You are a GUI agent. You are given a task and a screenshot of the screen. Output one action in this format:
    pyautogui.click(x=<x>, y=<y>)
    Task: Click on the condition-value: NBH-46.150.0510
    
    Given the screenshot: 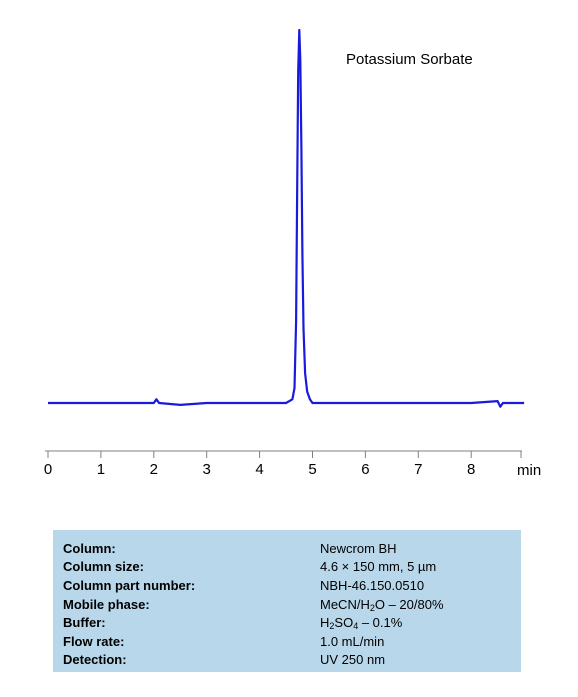 What is the action you would take?
    pyautogui.click(x=372, y=585)
    